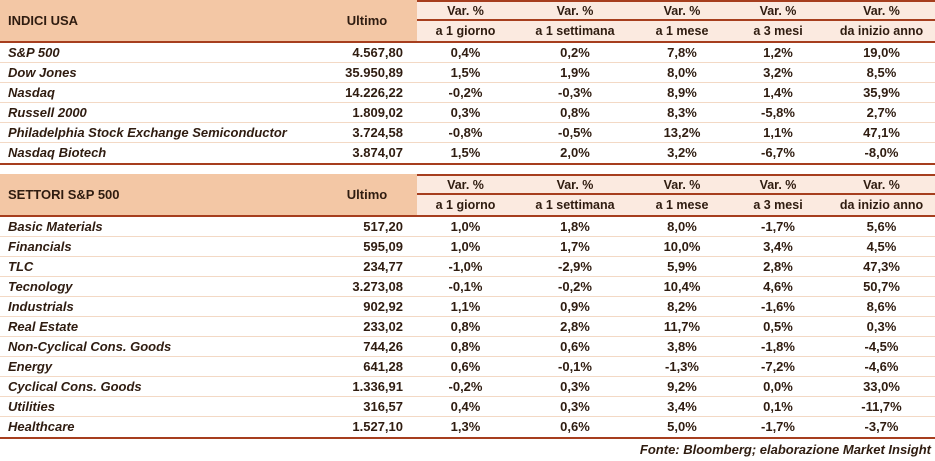  I want to click on row-label: Utilities, so click(31, 406).